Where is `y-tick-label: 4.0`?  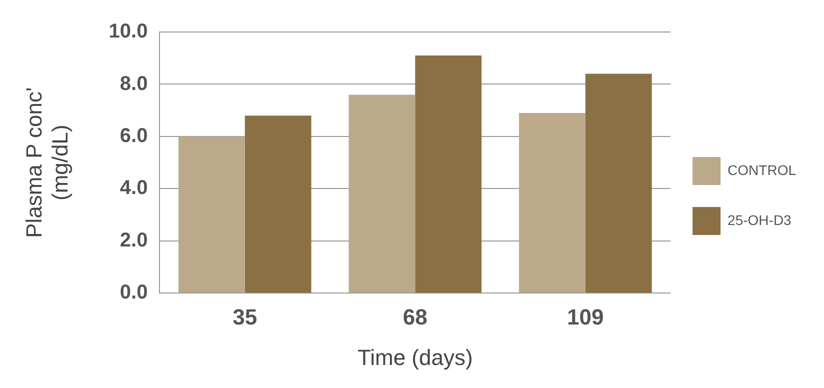
y-tick-label: 4.0 is located at coordinates (134, 188).